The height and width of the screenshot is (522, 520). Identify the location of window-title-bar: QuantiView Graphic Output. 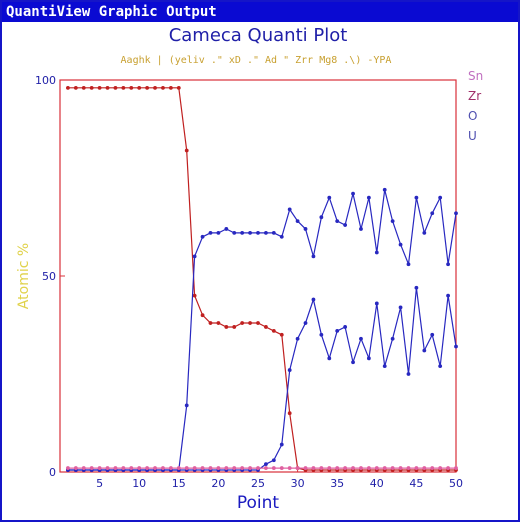
(260, 12).